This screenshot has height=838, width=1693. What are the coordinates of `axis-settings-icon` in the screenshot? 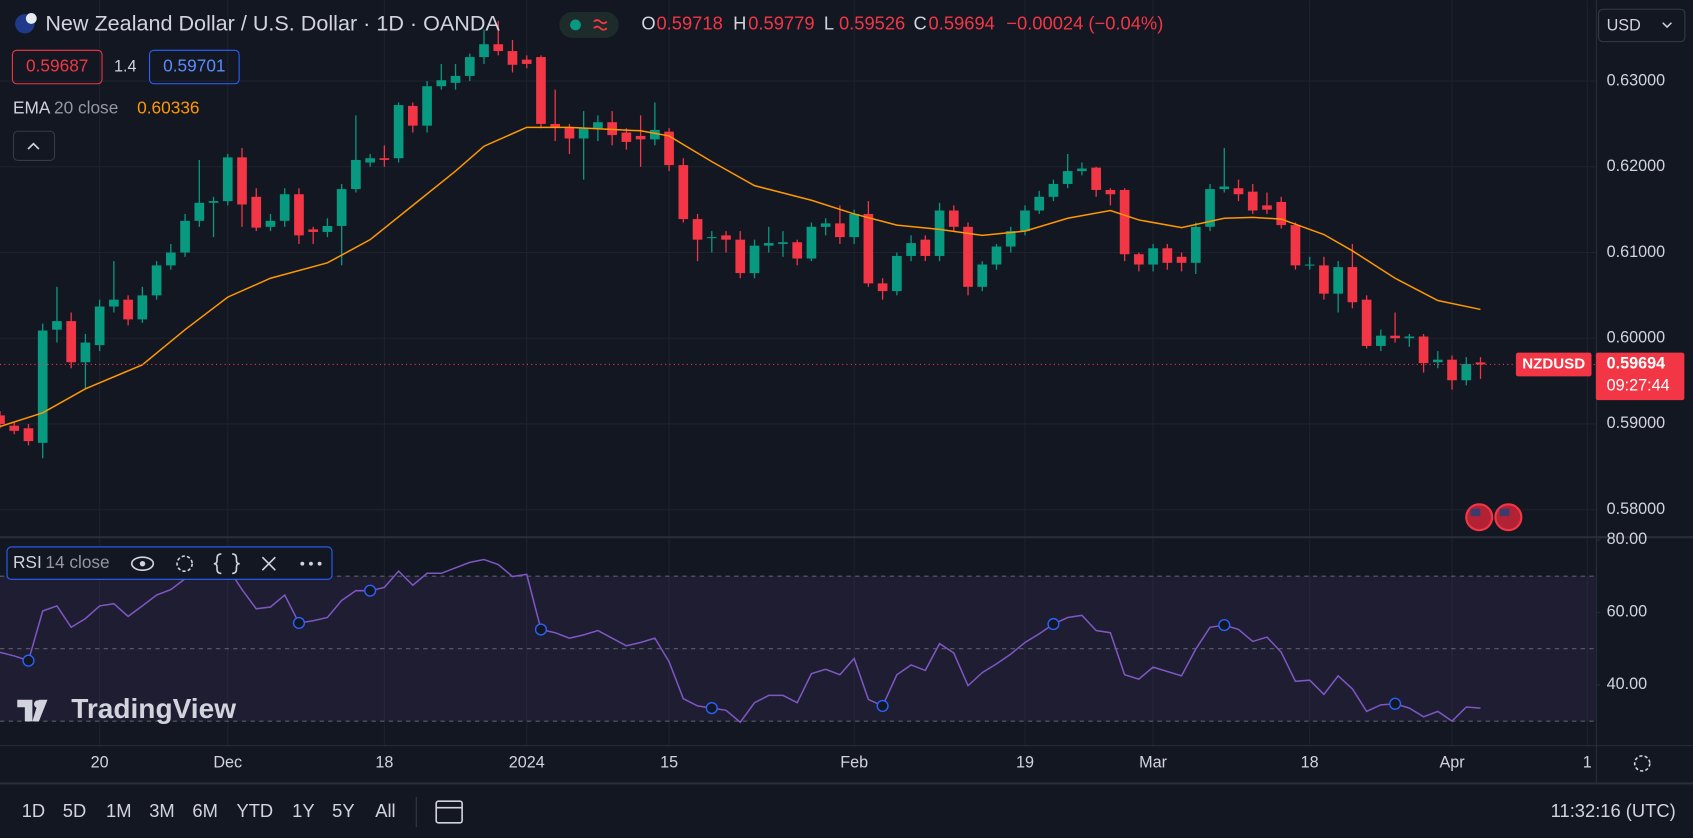 It's located at (1642, 763).